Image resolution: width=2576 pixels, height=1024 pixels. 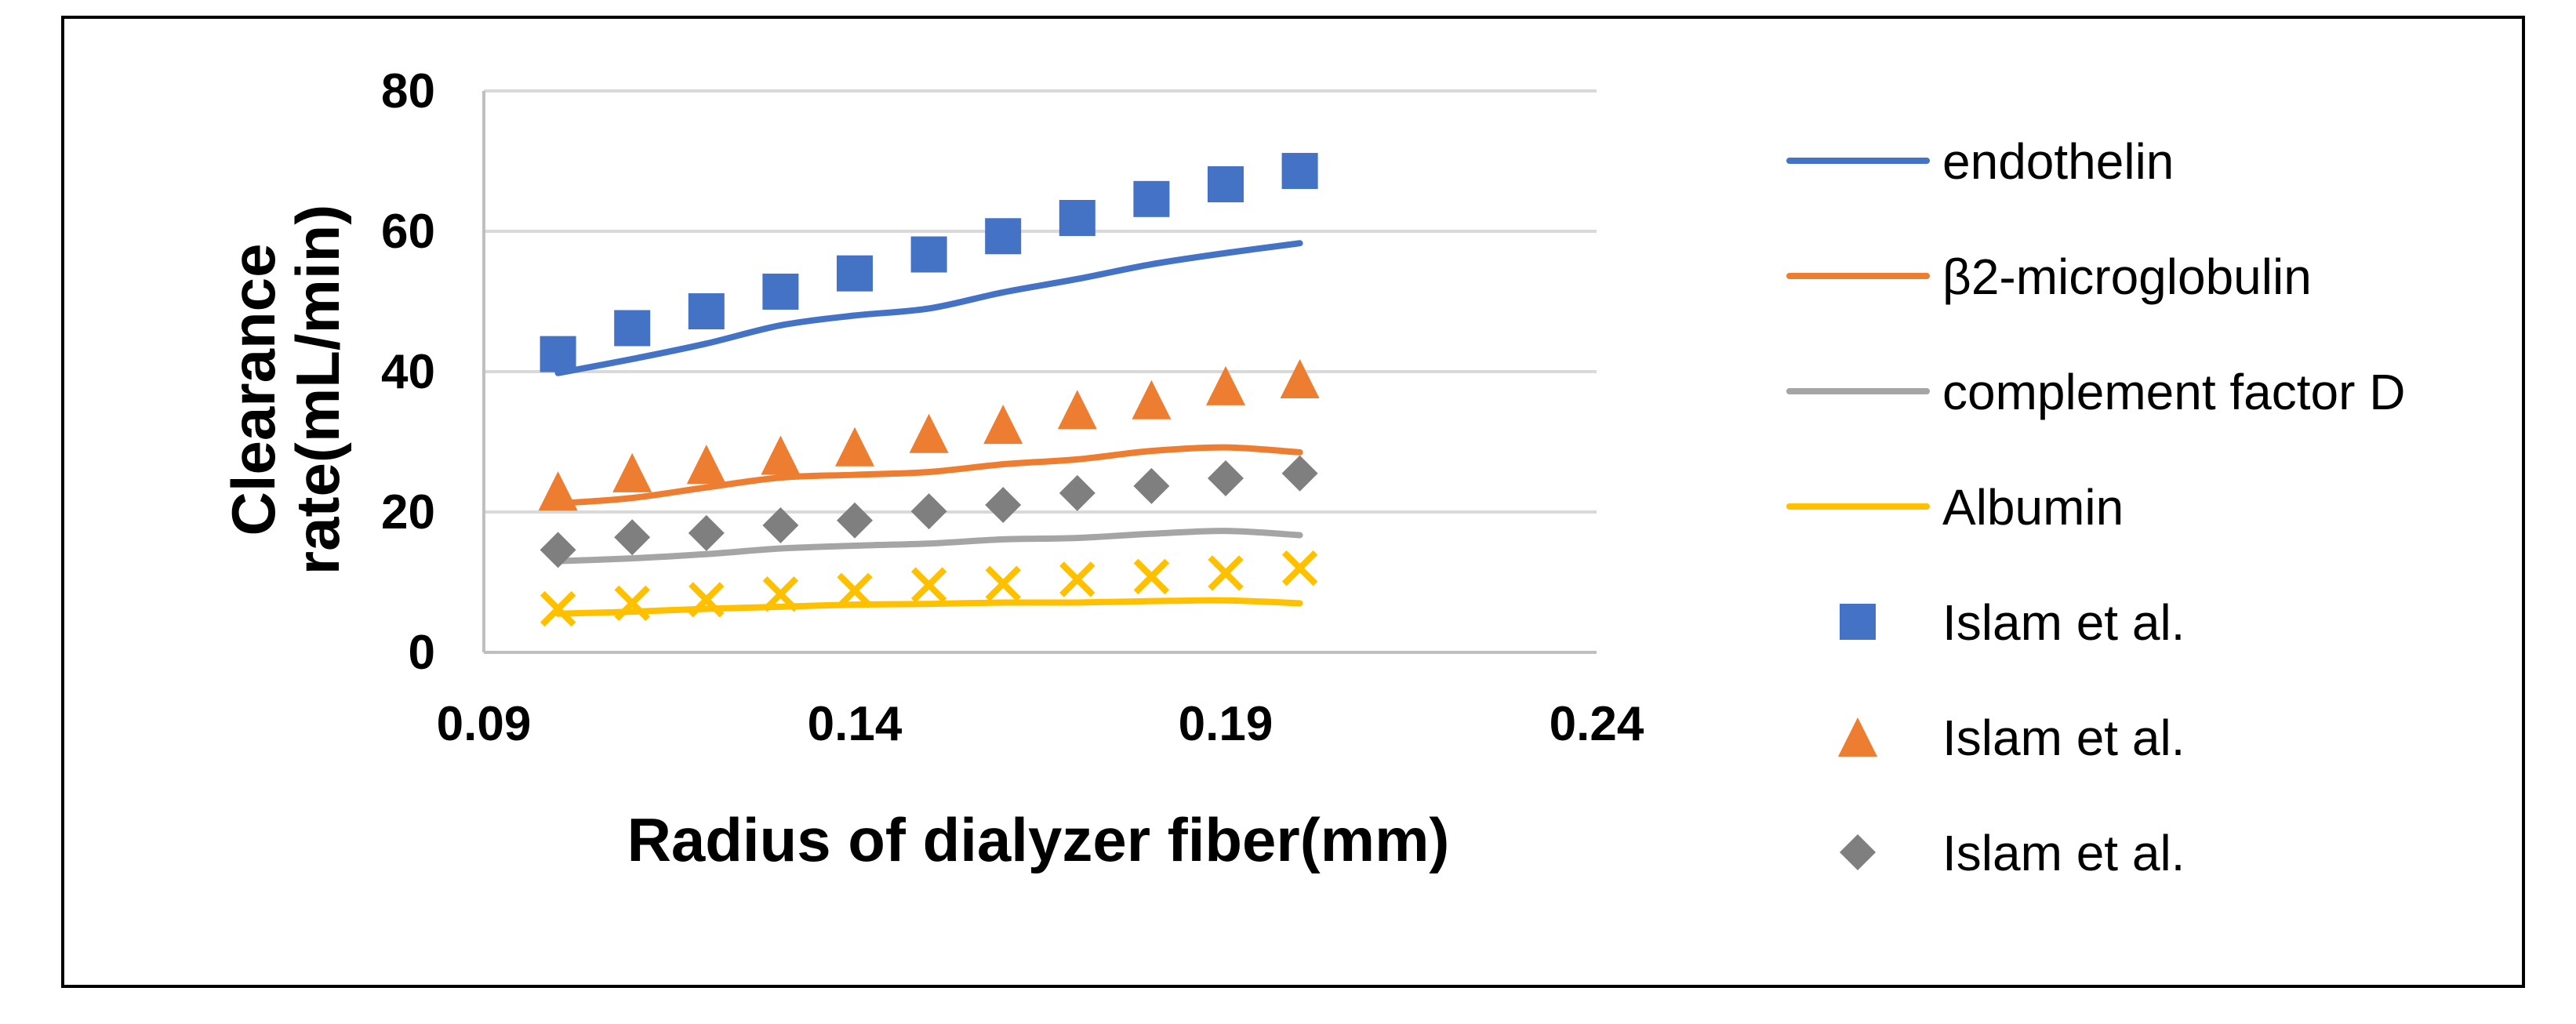 What do you see at coordinates (484, 724) in the screenshot?
I see `x-tick-label: 0.09` at bounding box center [484, 724].